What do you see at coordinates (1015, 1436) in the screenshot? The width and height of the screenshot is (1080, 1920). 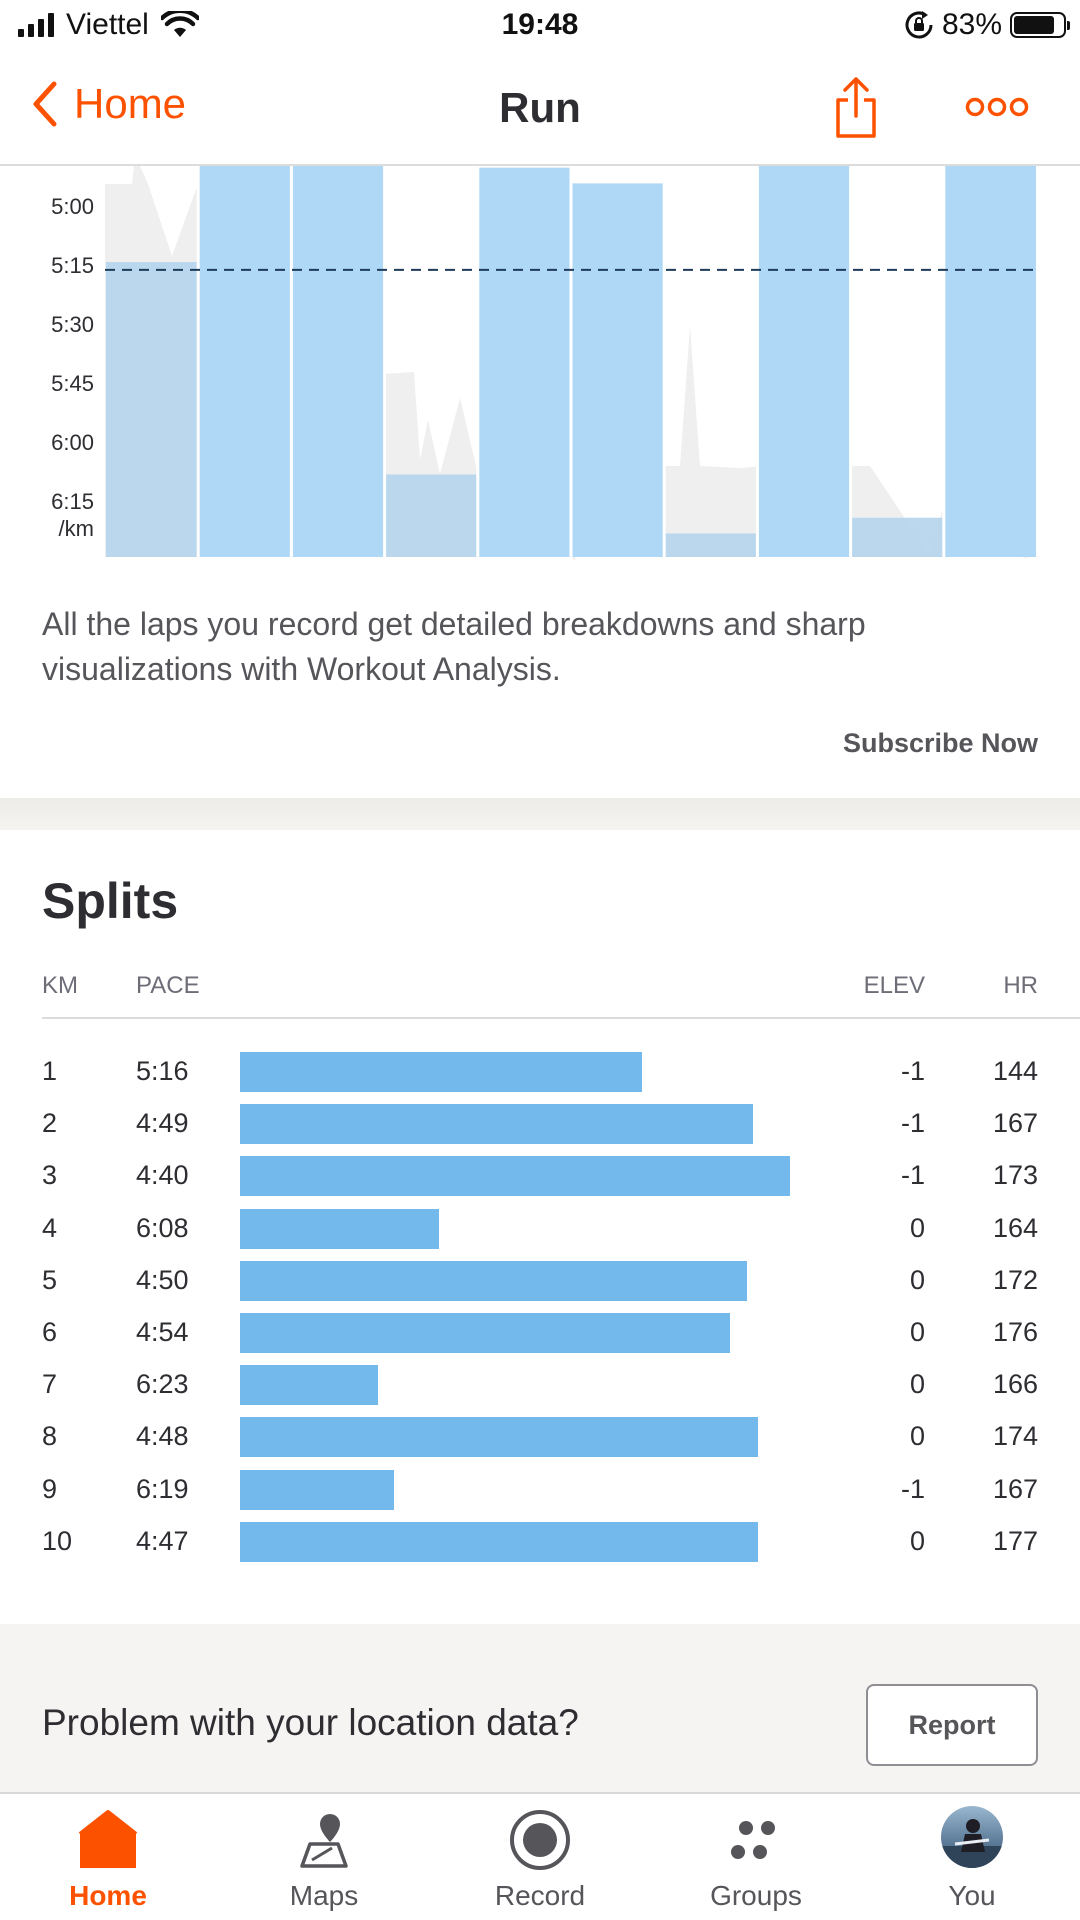 I see `split-hr: 174` at bounding box center [1015, 1436].